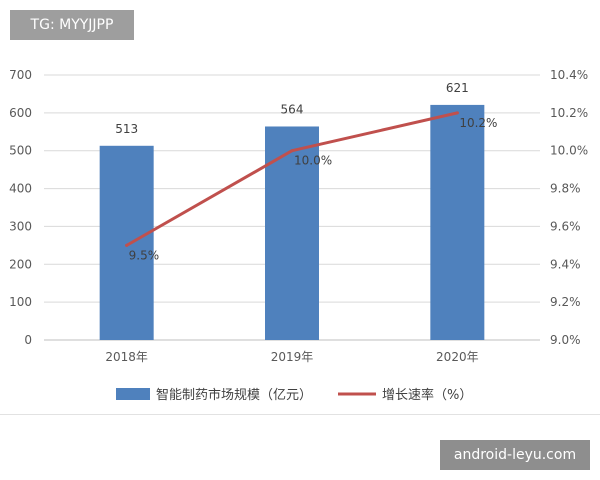 This screenshot has height=480, width=600. I want to click on y-tick-label: 0, so click(28, 340).